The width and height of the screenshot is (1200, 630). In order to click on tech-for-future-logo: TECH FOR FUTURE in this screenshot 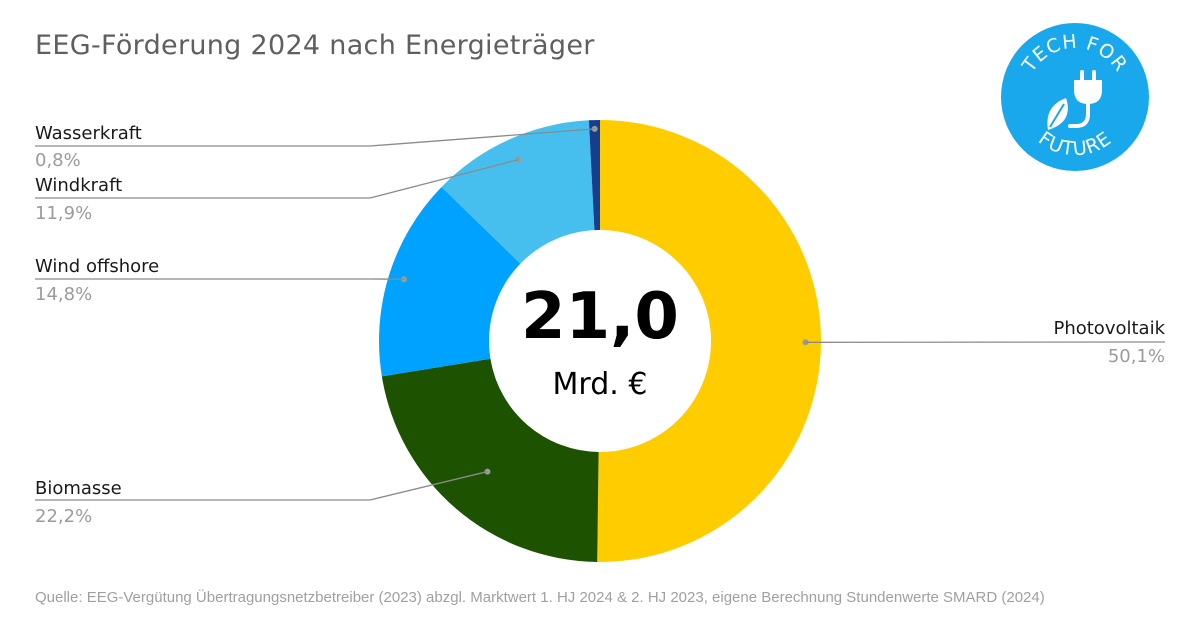, I will do `click(1075, 97)`.